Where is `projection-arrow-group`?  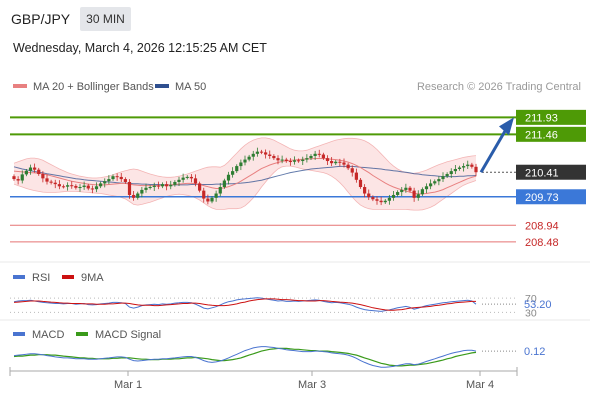
projection-arrow-group is located at coordinates (496, 145).